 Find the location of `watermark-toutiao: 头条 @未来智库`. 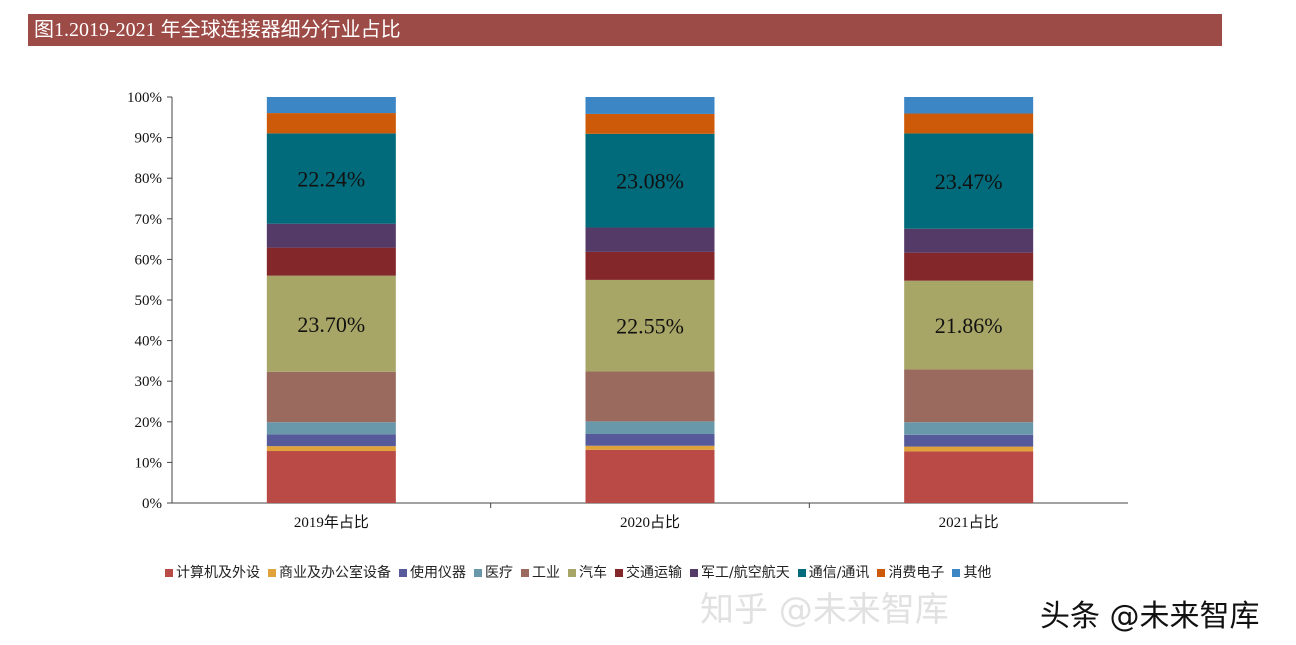

watermark-toutiao: 头条 @未来智库 is located at coordinates (1150, 616).